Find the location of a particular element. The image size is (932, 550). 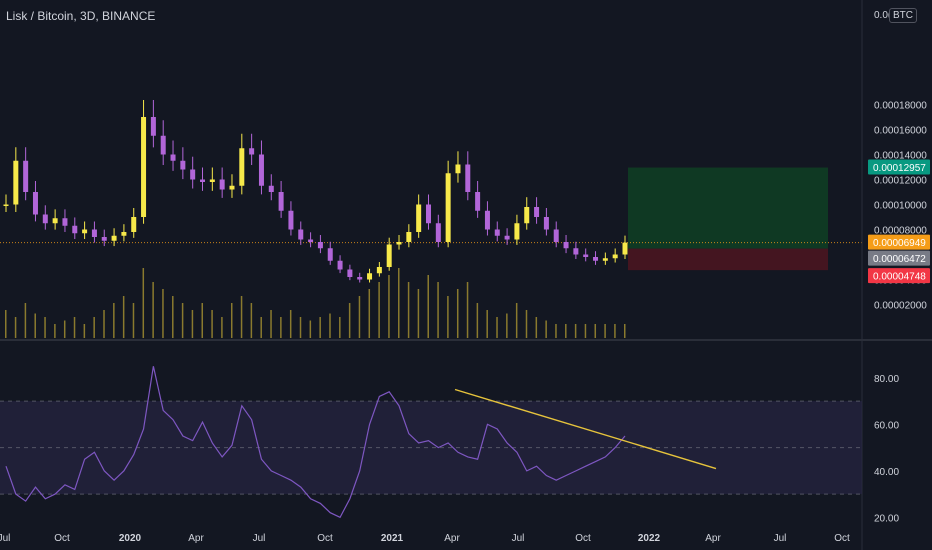

price-tick: 0.00010000 is located at coordinates (900, 206).